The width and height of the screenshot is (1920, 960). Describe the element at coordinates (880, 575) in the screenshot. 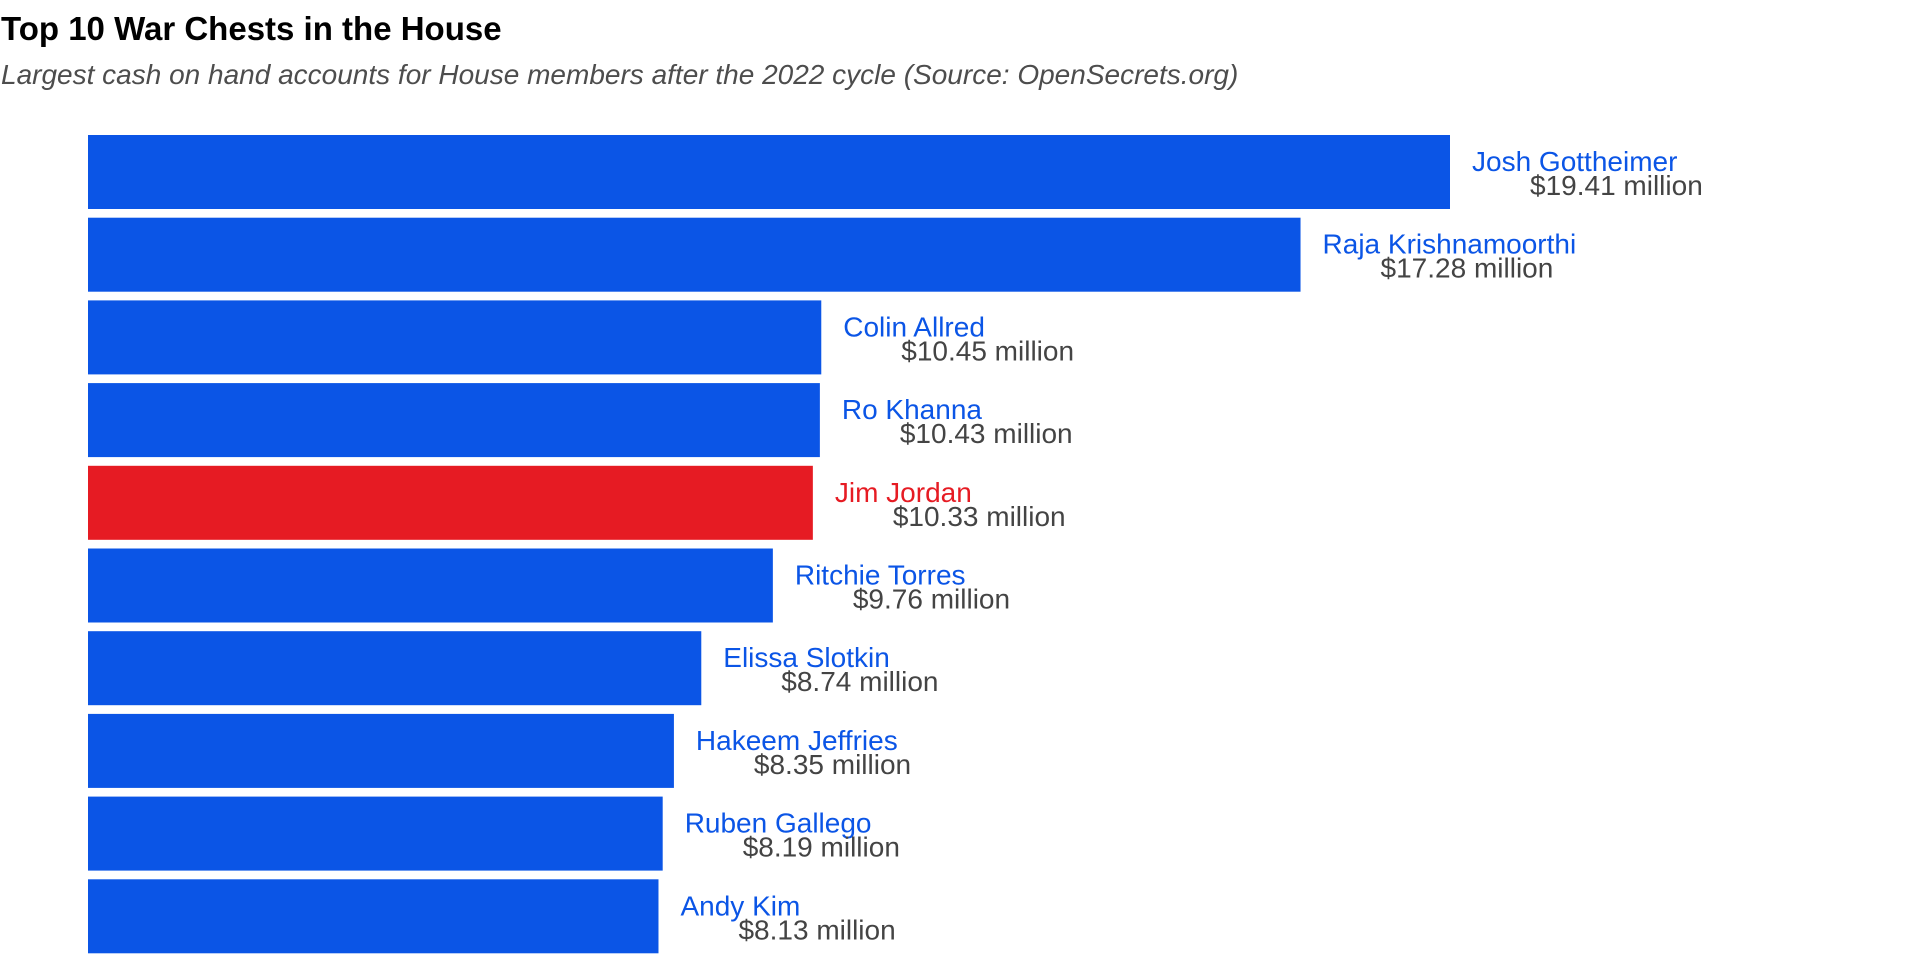

I see `bar-name-label: Ritchie Torres` at that location.